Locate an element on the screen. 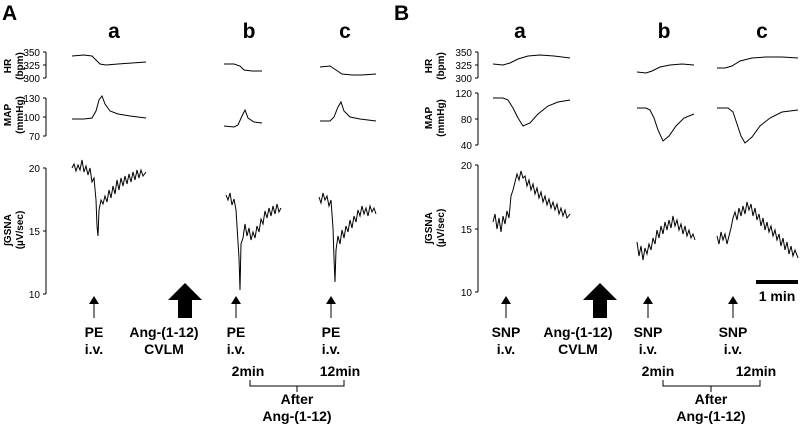 This screenshot has width=800, height=430. map-axis: MAP (mmHg) 130 100 70 is located at coordinates (25, 118).